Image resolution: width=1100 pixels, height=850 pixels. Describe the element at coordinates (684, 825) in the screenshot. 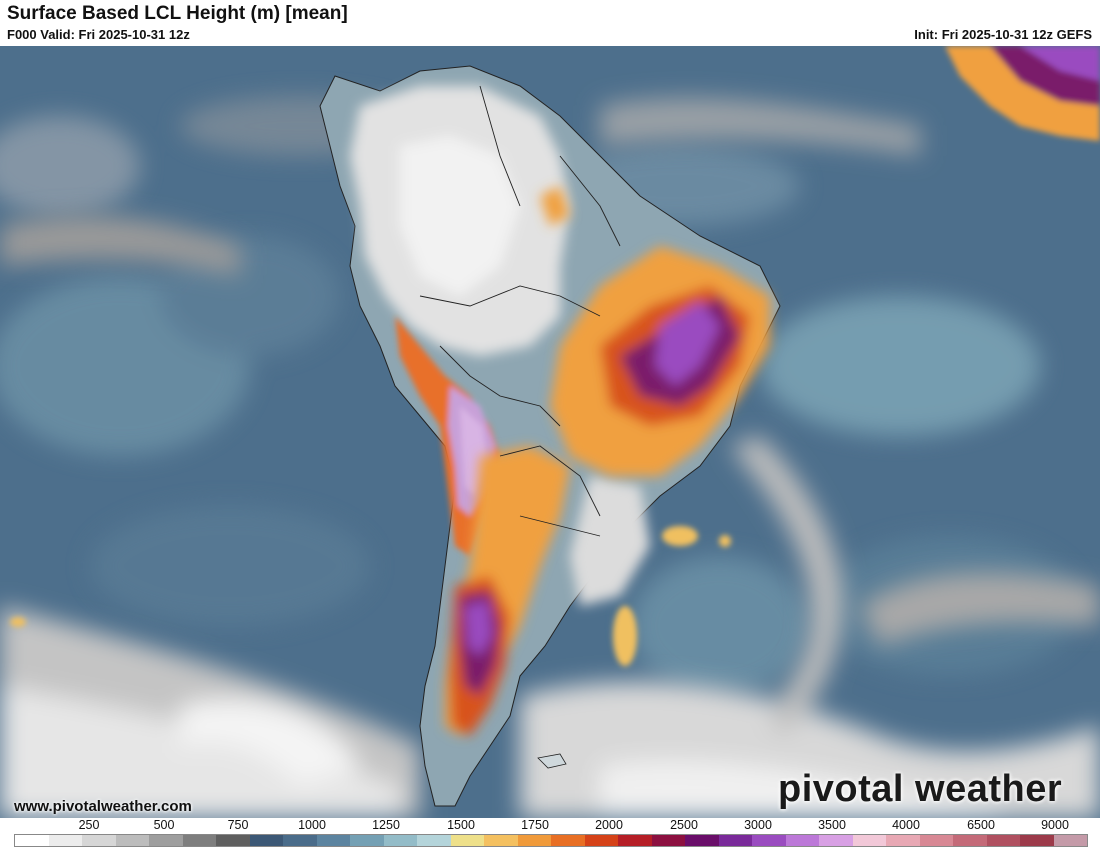

I see `legend-tick: 2500` at that location.